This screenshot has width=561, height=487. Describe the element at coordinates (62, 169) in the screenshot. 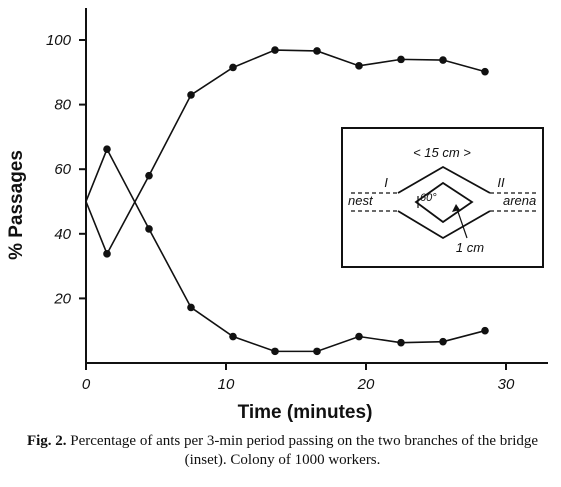

I see `y-tick-label: 60` at that location.